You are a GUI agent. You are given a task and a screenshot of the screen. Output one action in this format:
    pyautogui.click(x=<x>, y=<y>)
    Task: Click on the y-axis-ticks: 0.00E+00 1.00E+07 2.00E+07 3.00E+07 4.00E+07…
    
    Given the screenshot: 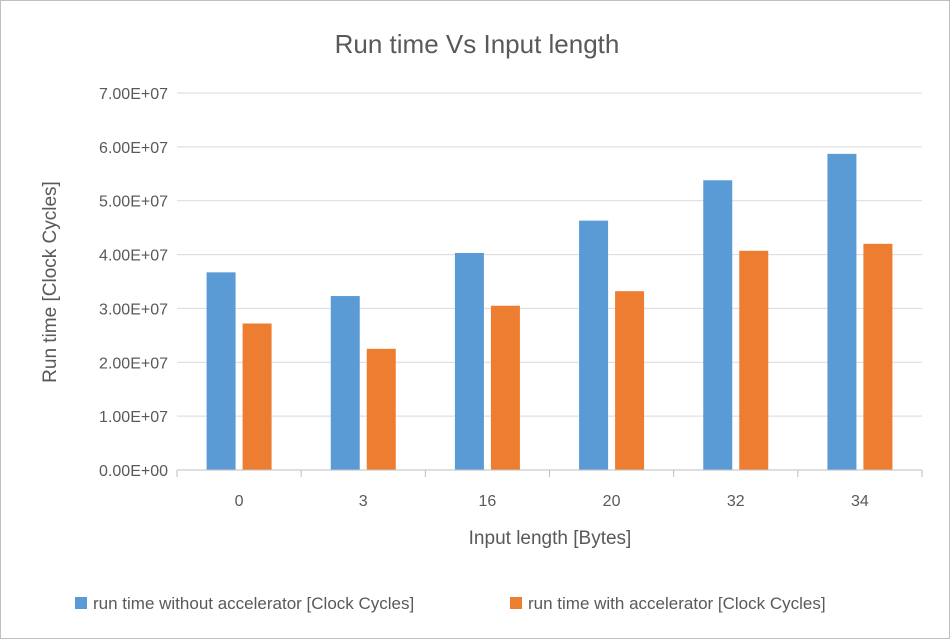 What is the action you would take?
    pyautogui.click(x=133, y=283)
    